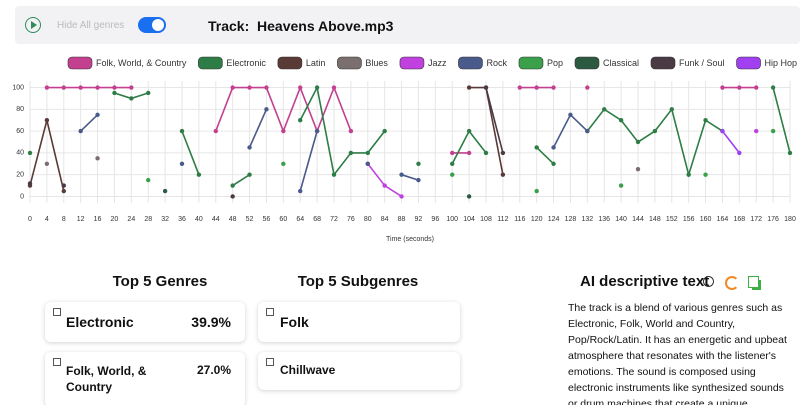 The height and width of the screenshot is (405, 800). What do you see at coordinates (571, 219) in the screenshot?
I see `x-tick-label: 128` at bounding box center [571, 219].